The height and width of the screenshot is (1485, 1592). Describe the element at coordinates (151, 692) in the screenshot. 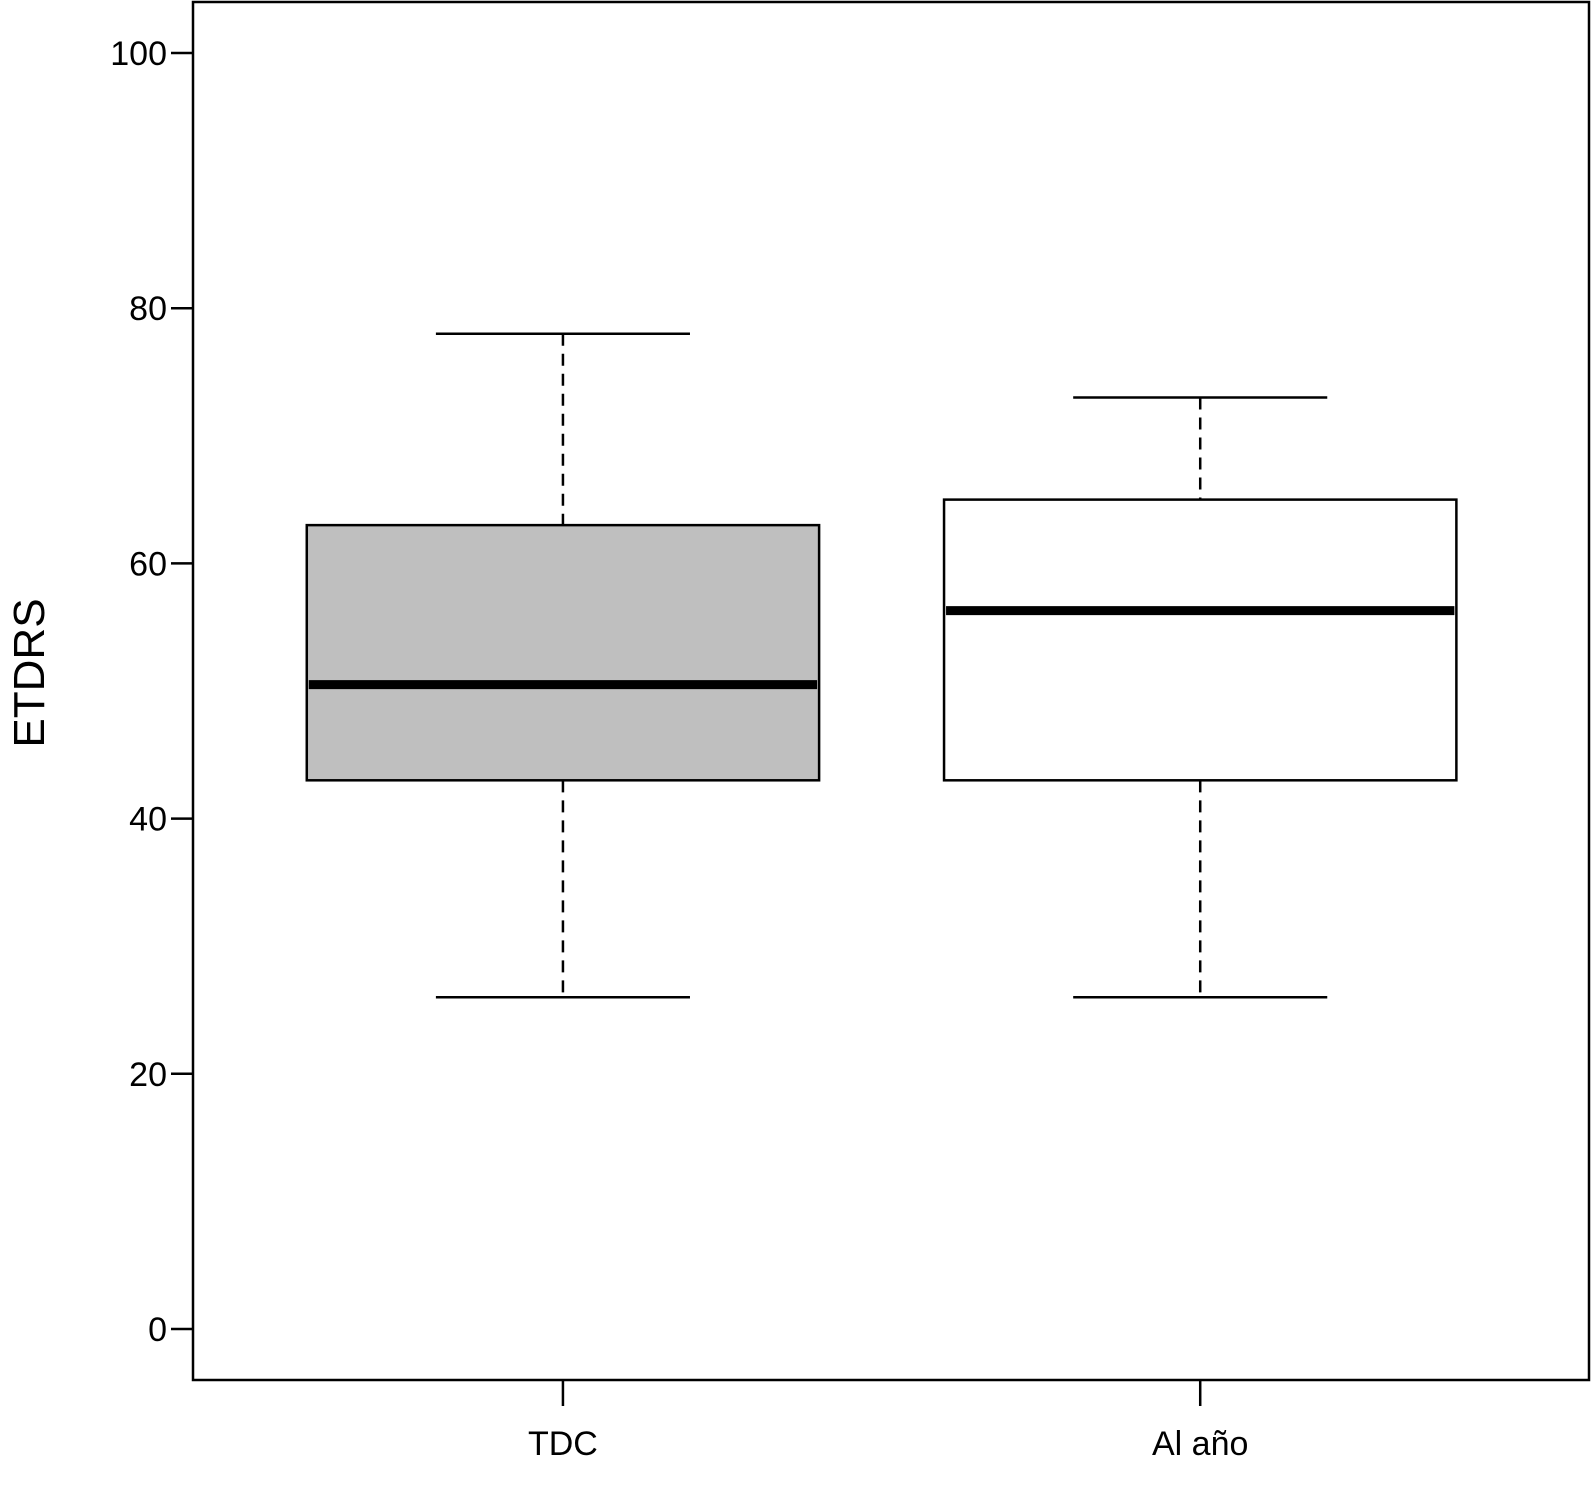

I see `y-axis: 0 20 40 60 80 100` at that location.